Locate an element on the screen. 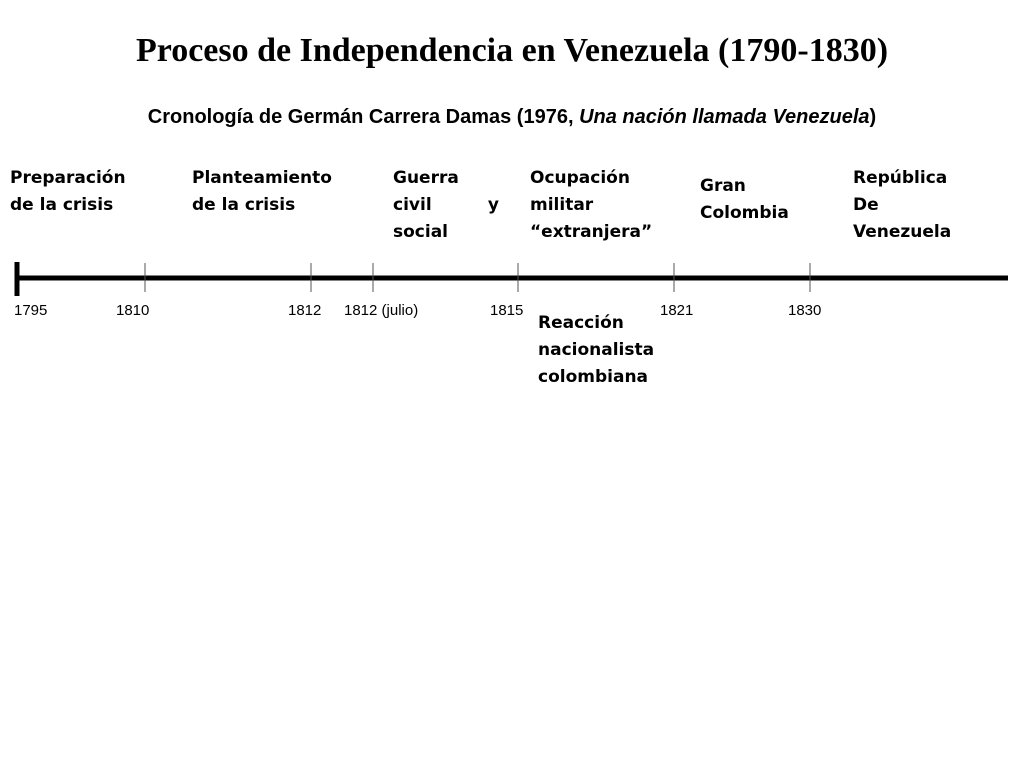  period-line: Planteamiento is located at coordinates (262, 178).